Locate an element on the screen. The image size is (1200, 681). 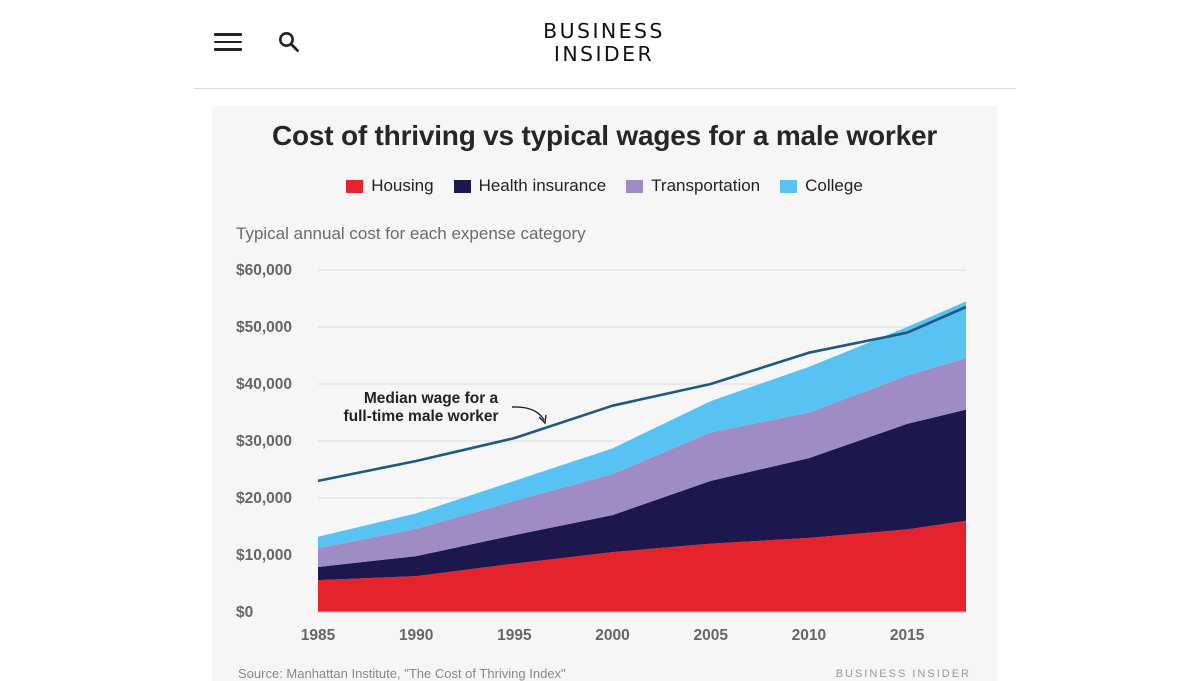
logo-line-1: BUSINESS is located at coordinates (604, 31).